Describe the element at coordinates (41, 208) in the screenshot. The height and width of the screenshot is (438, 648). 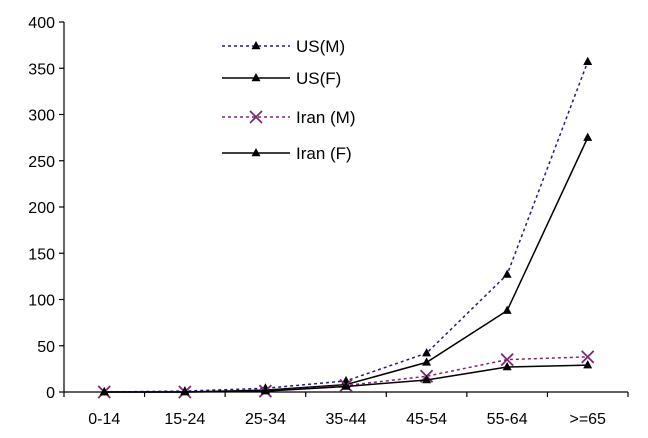
I see `y-tick-label: 200` at that location.